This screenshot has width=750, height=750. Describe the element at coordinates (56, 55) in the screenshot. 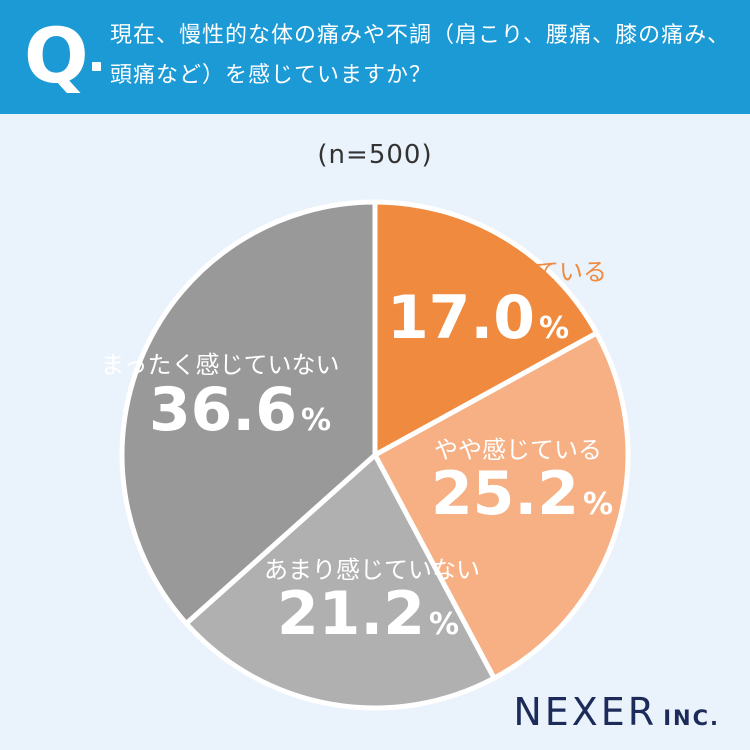

I see `q-letter: Q` at that location.